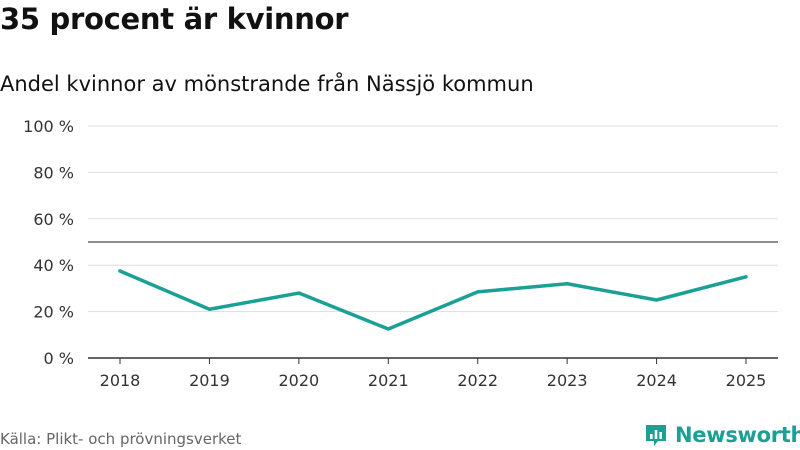  I want to click on source-note: Källa: Plikt- och prövningsverket, so click(121, 439).